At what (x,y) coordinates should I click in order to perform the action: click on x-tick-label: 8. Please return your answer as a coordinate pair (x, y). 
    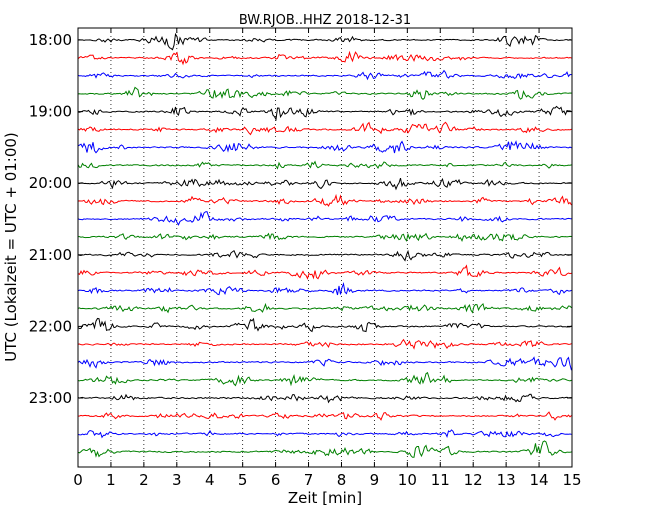
    Looking at the image, I should click on (342, 480).